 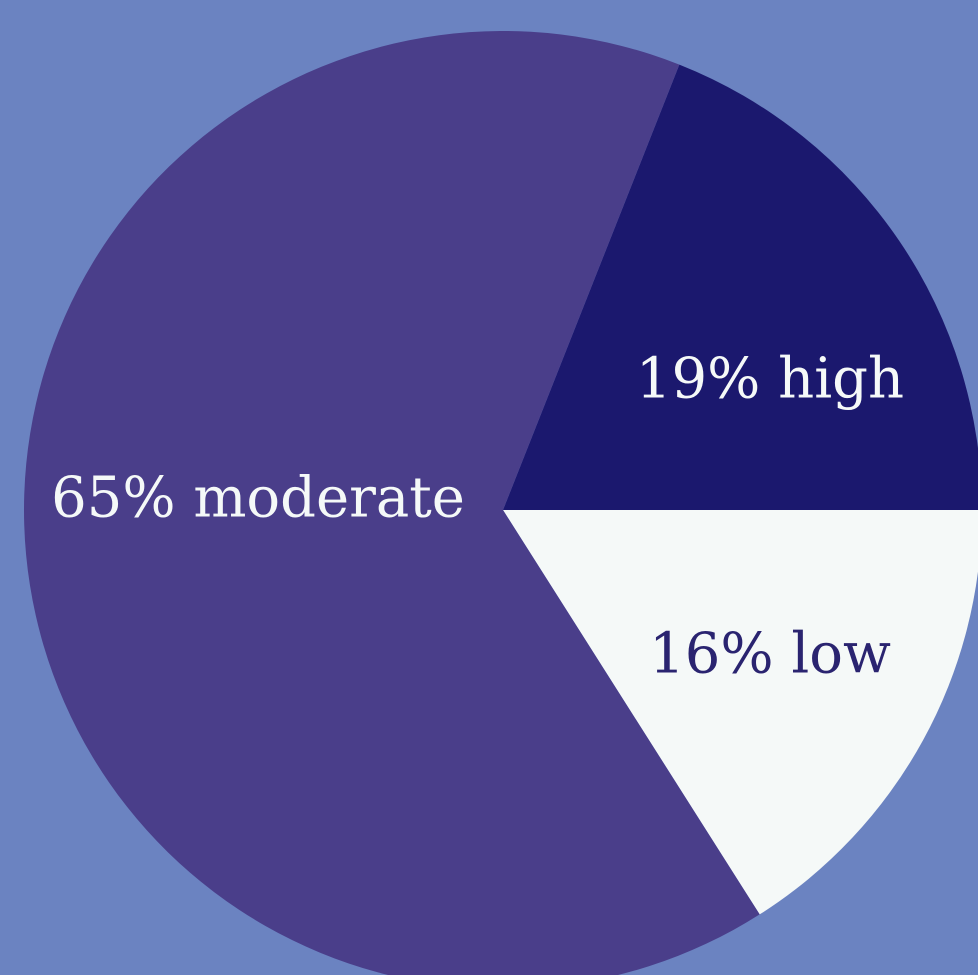 I want to click on pie-label-high: 19% high, so click(x=770, y=379).